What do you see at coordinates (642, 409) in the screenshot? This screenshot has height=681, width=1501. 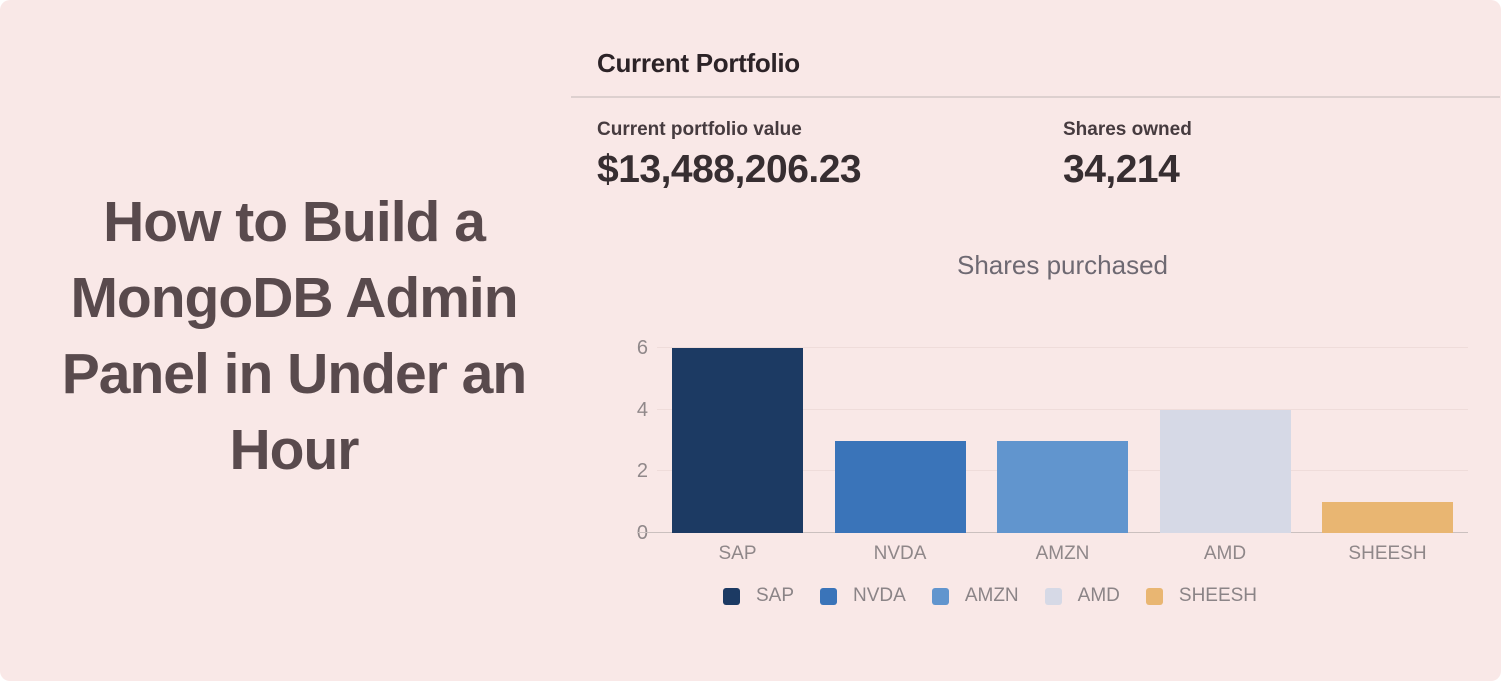 I see `y-tick-label: 4` at bounding box center [642, 409].